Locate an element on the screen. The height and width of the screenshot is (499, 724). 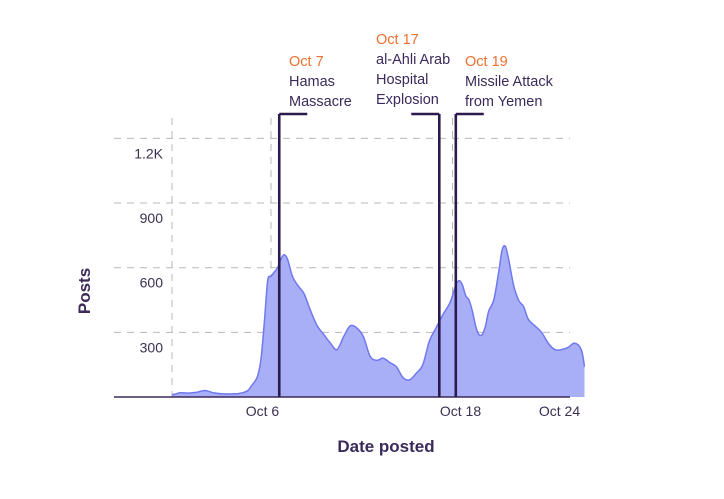
y-tick-label: 1.2K is located at coordinates (148, 153).